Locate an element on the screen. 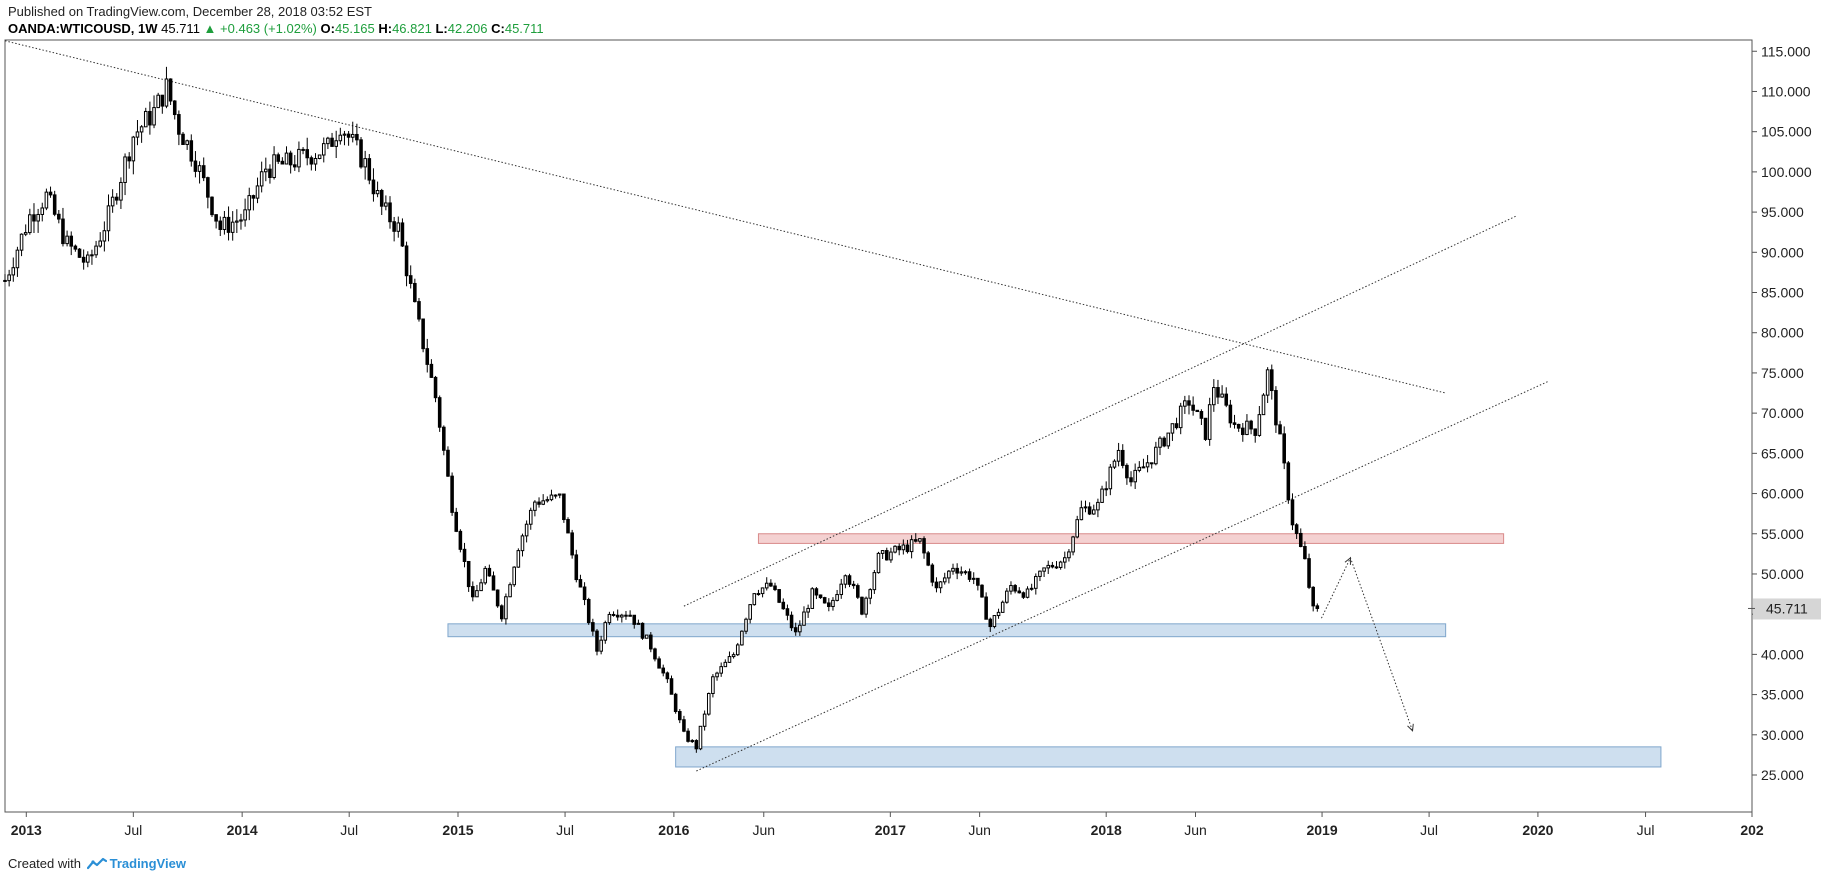 The height and width of the screenshot is (881, 1828). x-tick-label: Jun is located at coordinates (979, 830).